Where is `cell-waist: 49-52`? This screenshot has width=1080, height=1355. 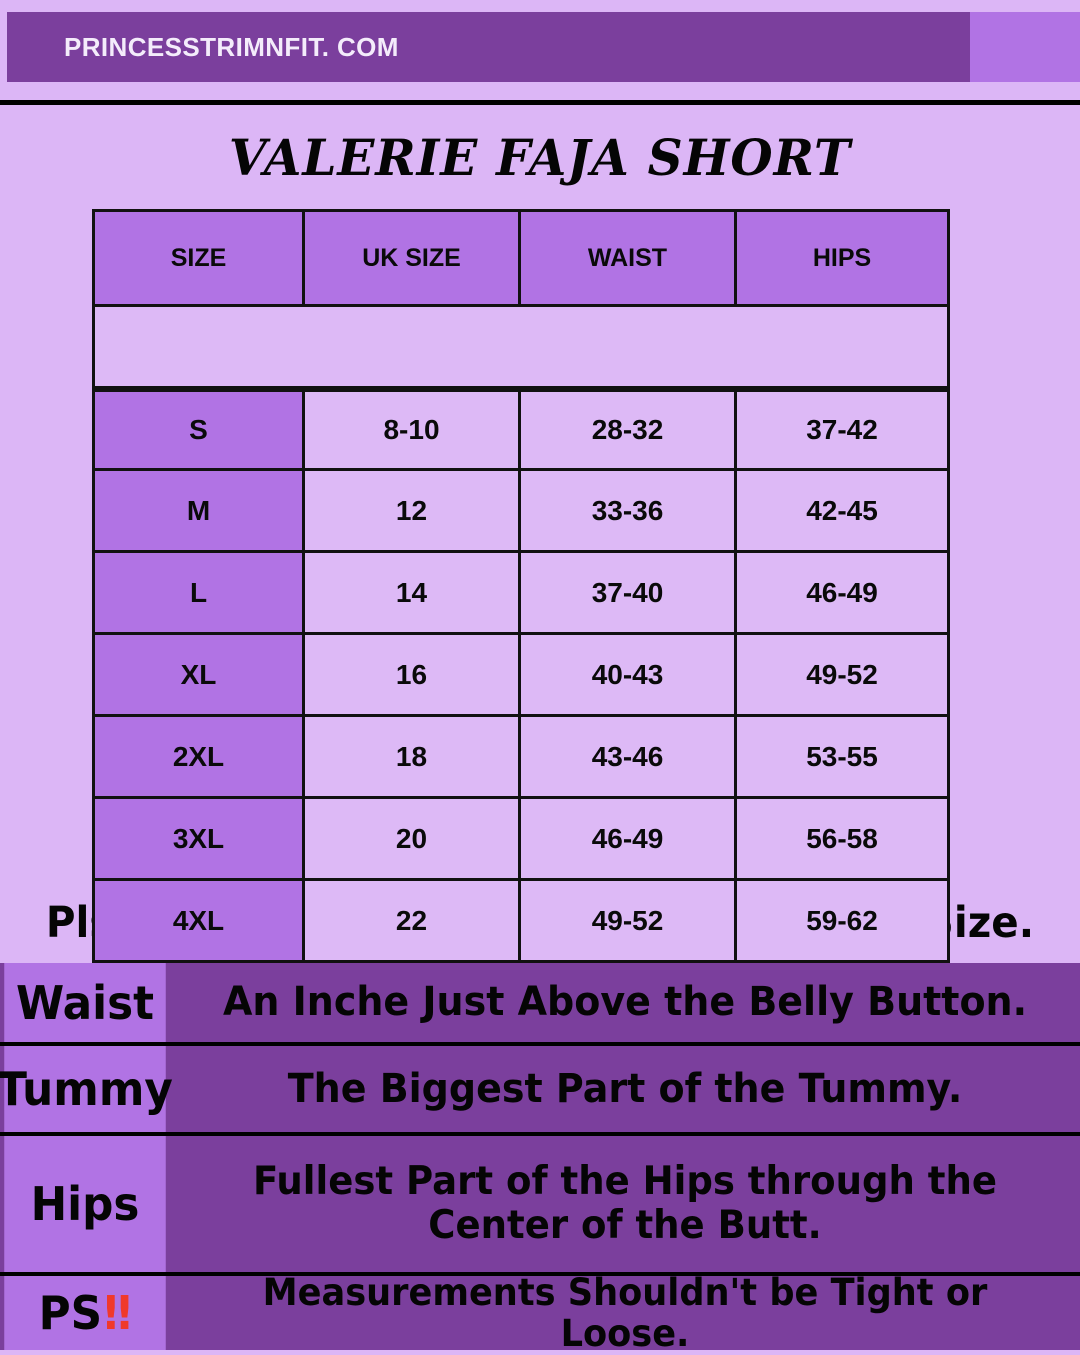 cell-waist: 49-52 is located at coordinates (629, 922).